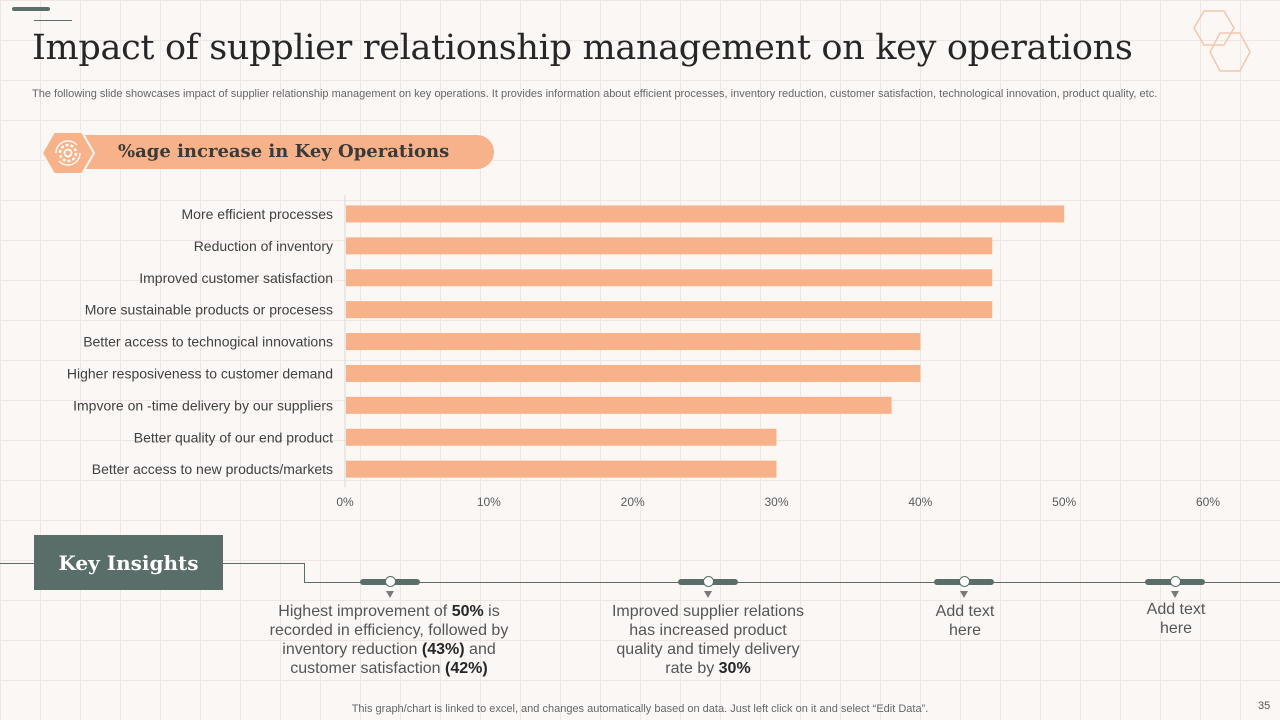  I want to click on x-tick-label-4: 40%, so click(920, 502).